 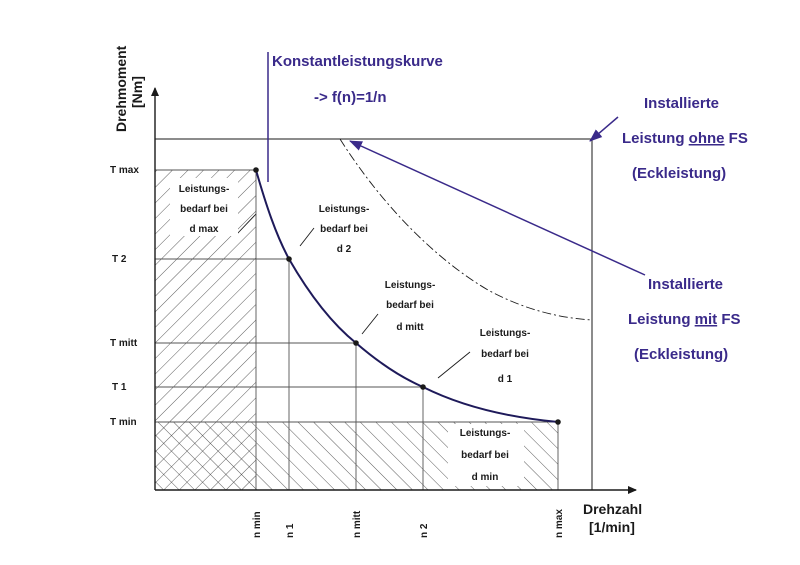 I want to click on point-d1, so click(x=423, y=387).